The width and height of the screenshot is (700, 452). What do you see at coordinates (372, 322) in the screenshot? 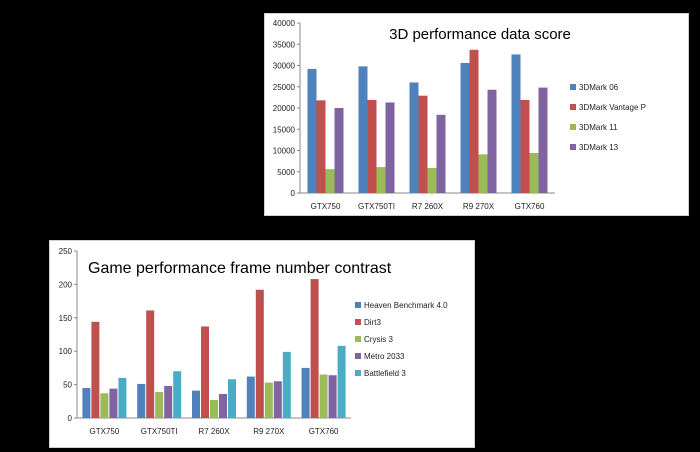
I see `legend-label: Dirt3` at bounding box center [372, 322].